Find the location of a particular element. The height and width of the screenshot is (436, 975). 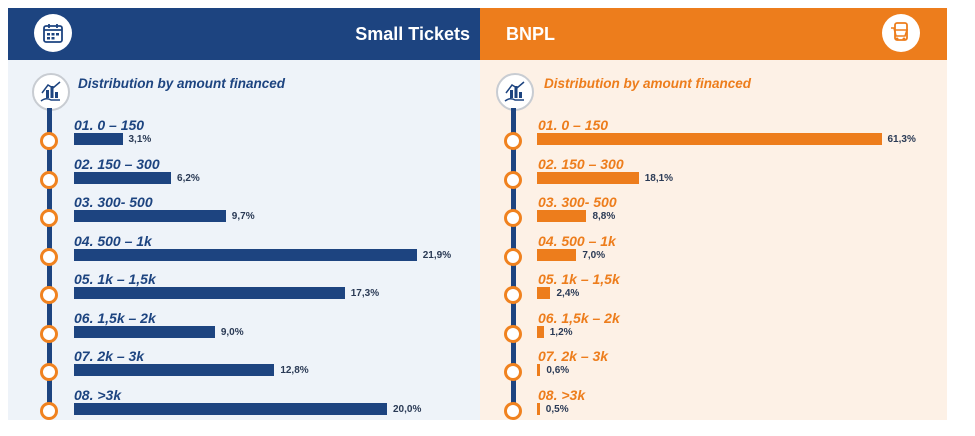

bnpl-title: BNPL is located at coordinates (530, 34).